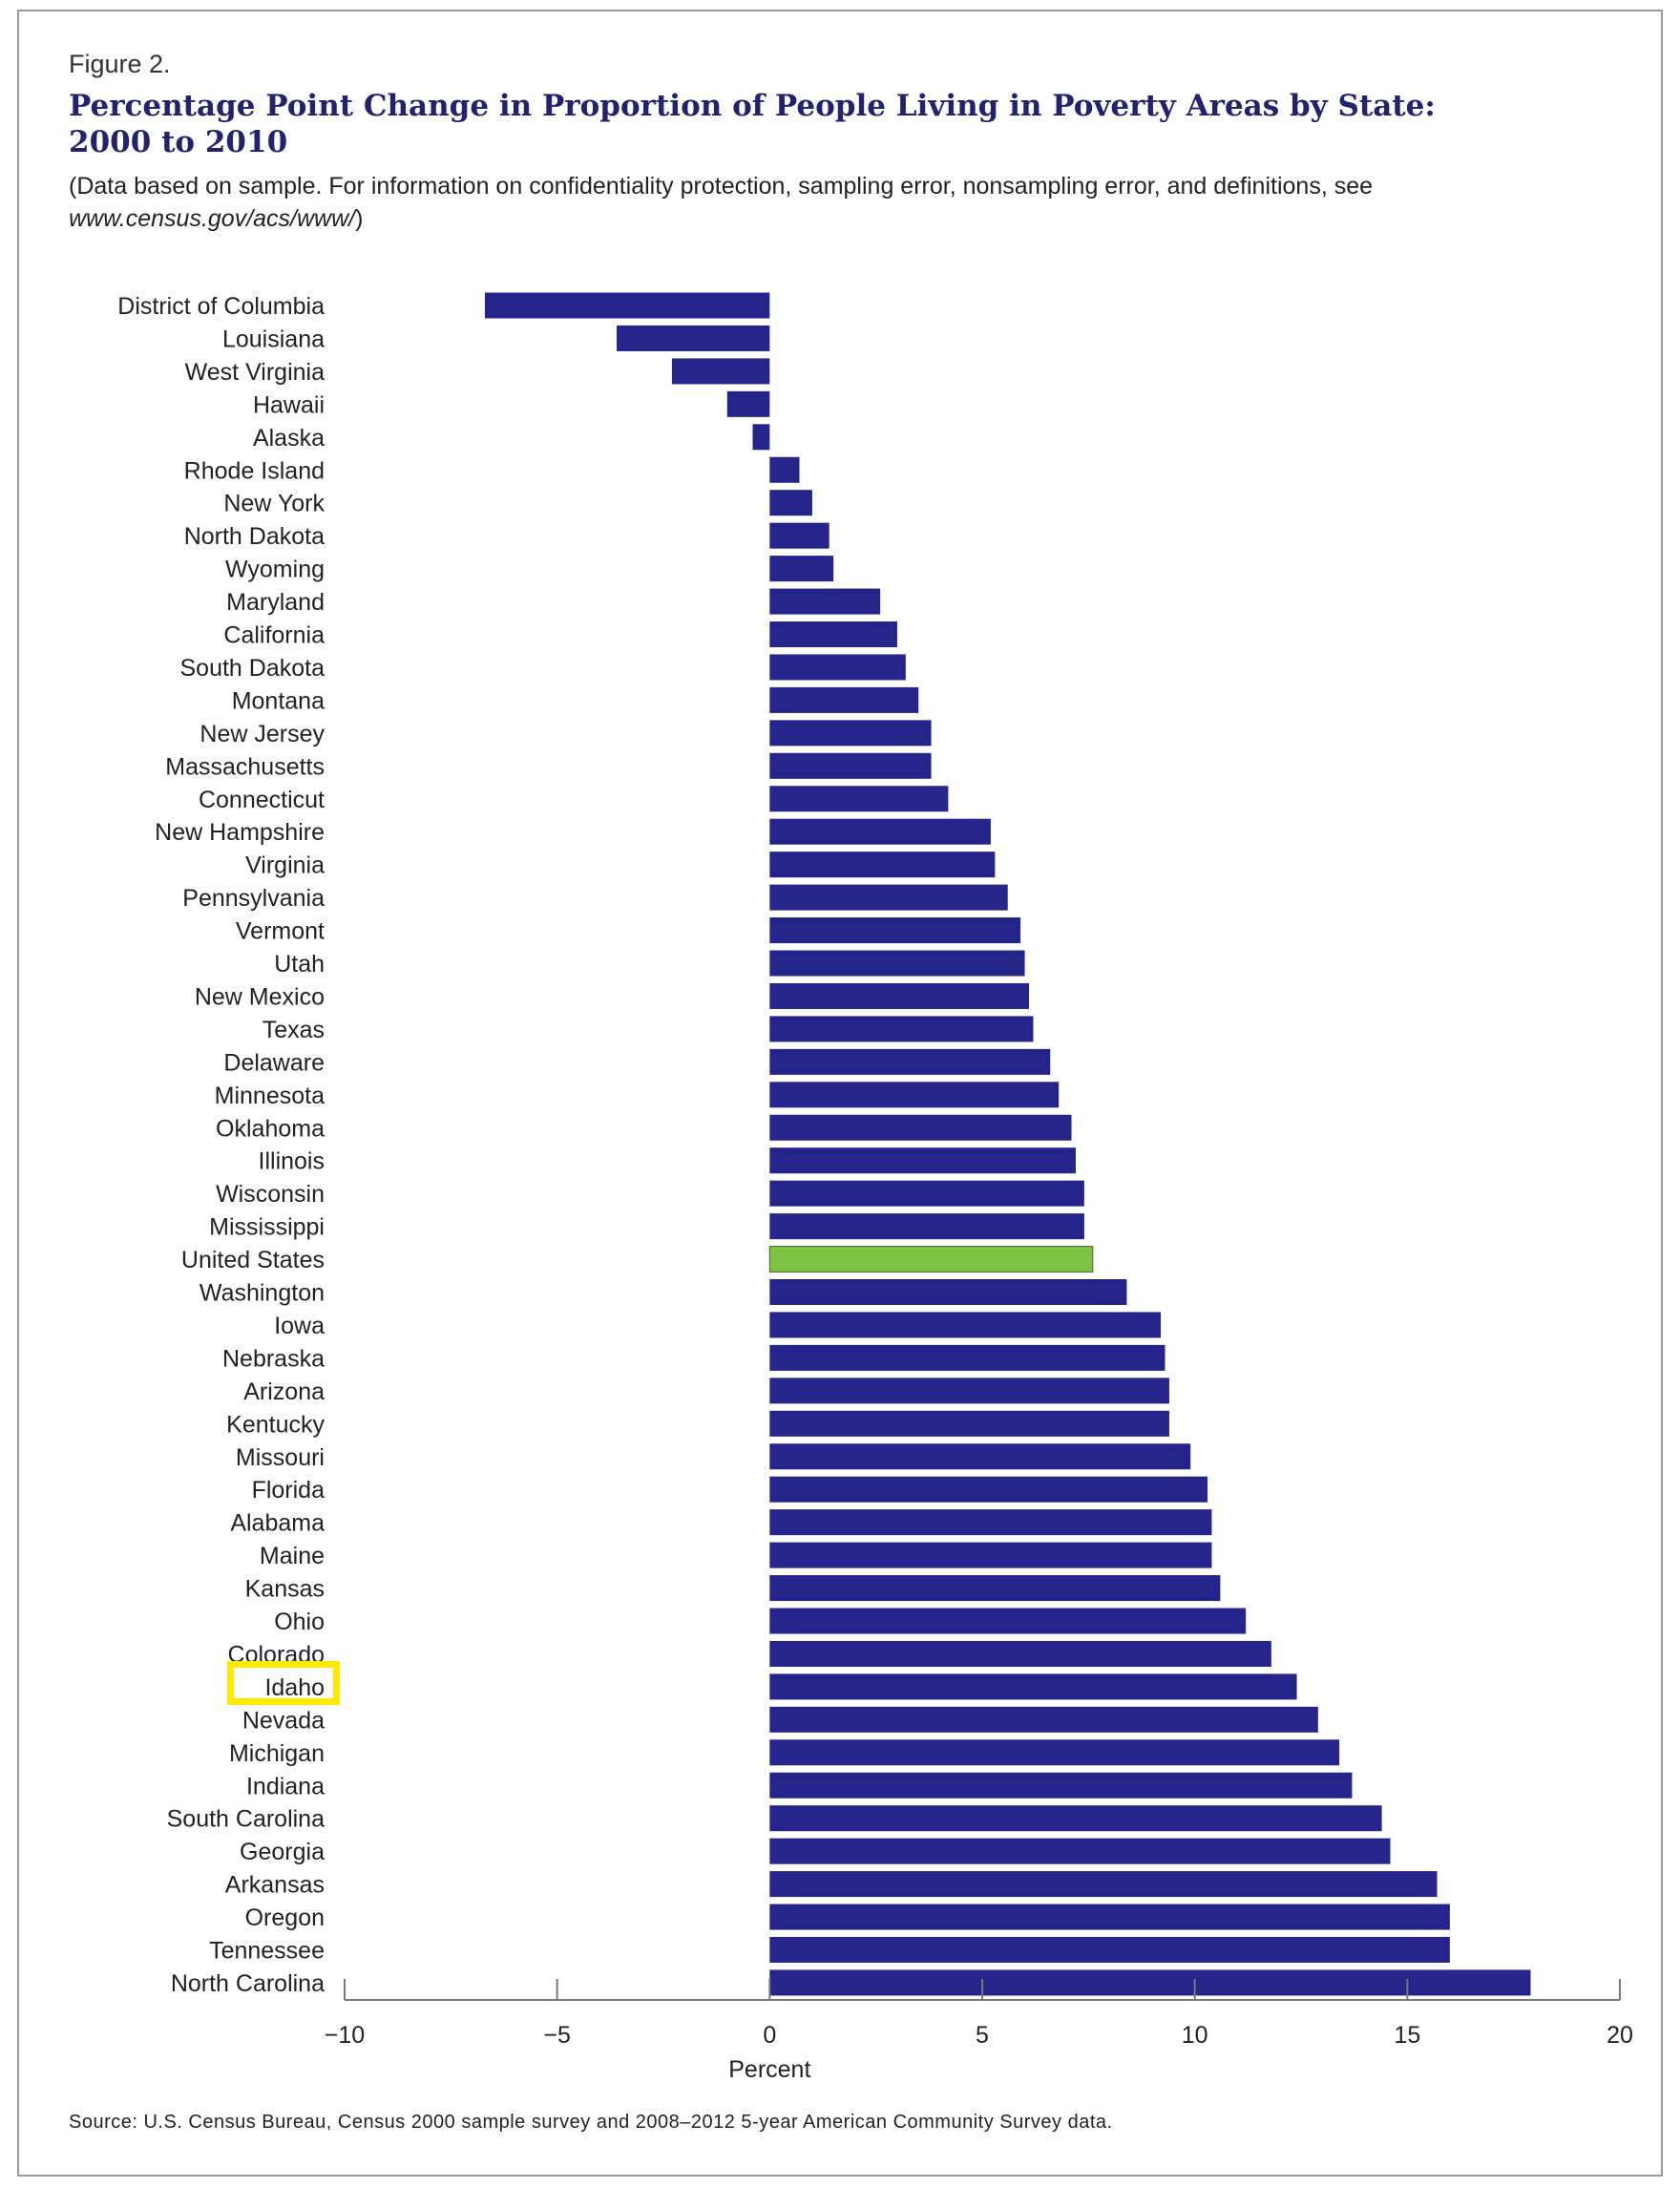 This screenshot has width=1680, height=2188. I want to click on category-label: Ohio, so click(299, 1622).